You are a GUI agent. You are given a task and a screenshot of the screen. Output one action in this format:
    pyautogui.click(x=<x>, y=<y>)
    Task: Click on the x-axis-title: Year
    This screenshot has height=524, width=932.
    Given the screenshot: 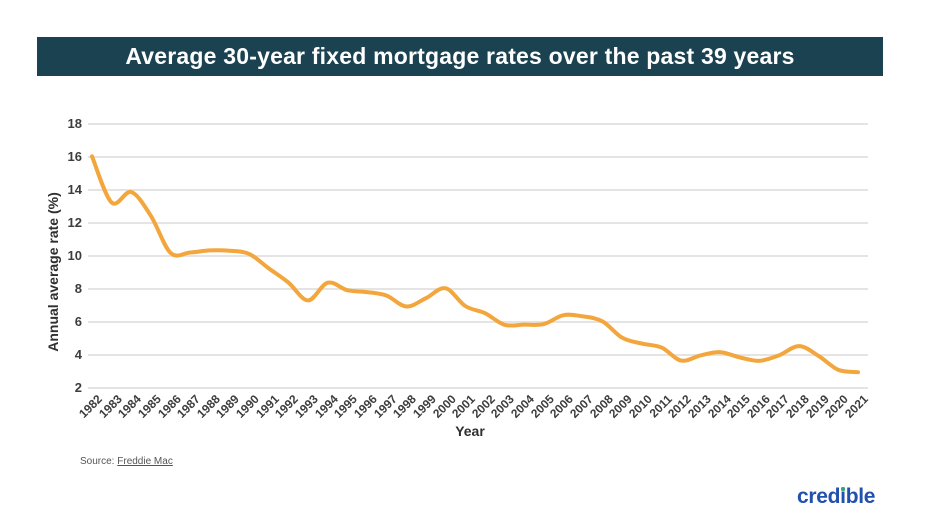 What is the action you would take?
    pyautogui.click(x=470, y=431)
    